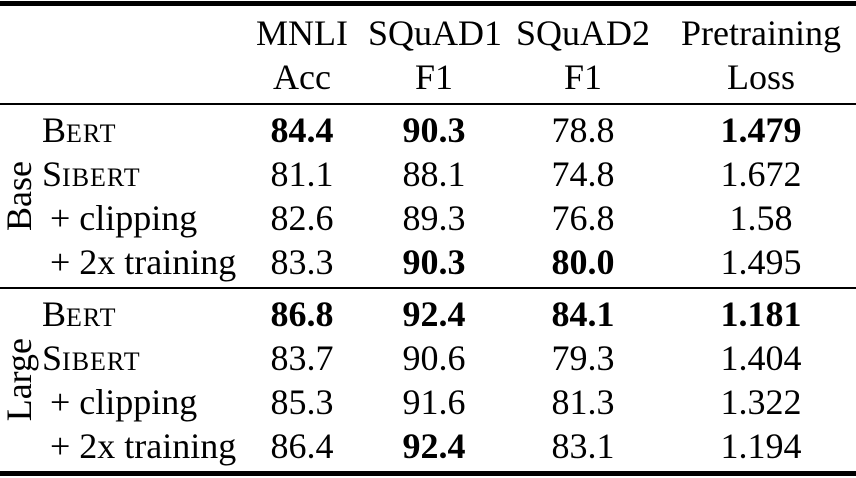 Image resolution: width=856 pixels, height=478 pixels. I want to click on value-squad2: 76.8, so click(583, 218).